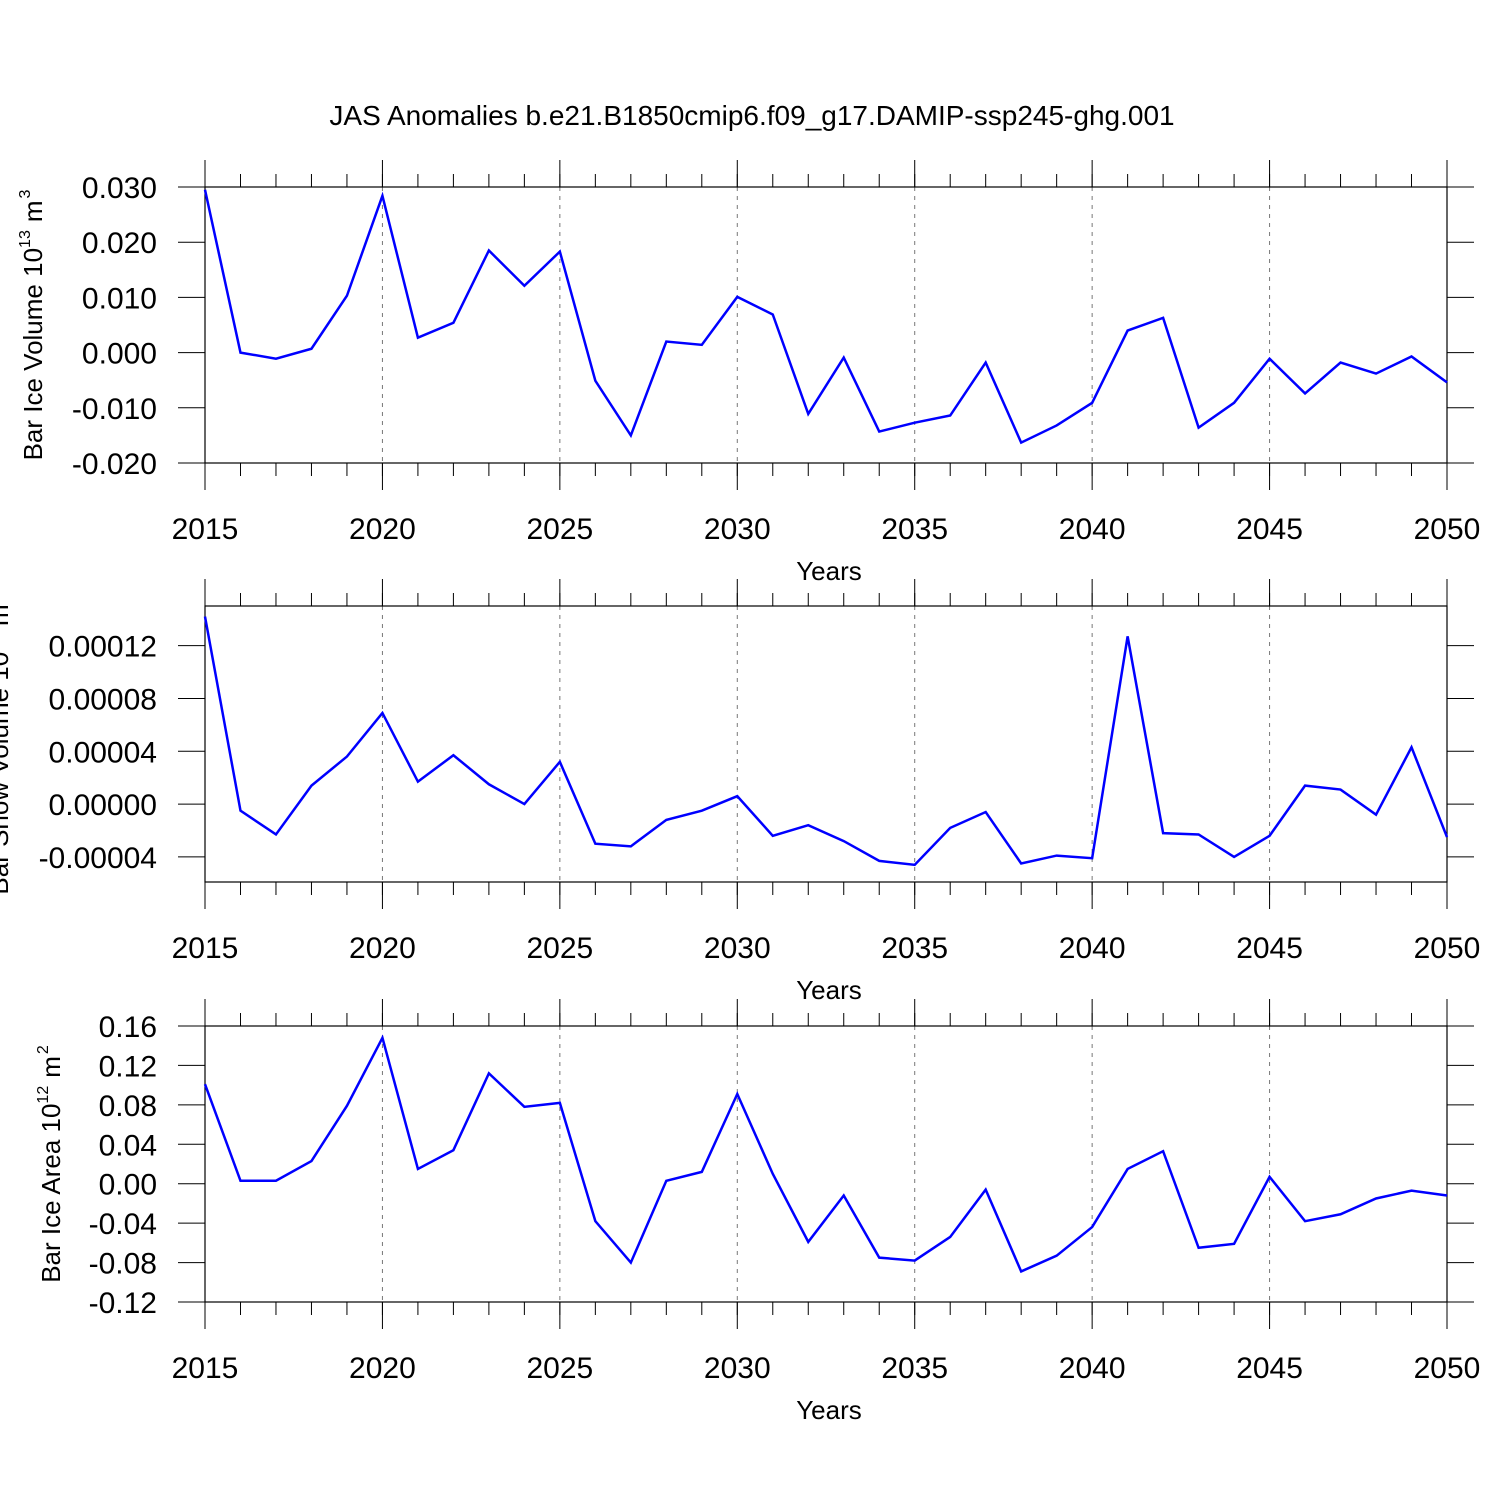 Image resolution: width=1500 pixels, height=1500 pixels. What do you see at coordinates (128, 1106) in the screenshot?
I see `y-tick-label: 0.08` at bounding box center [128, 1106].